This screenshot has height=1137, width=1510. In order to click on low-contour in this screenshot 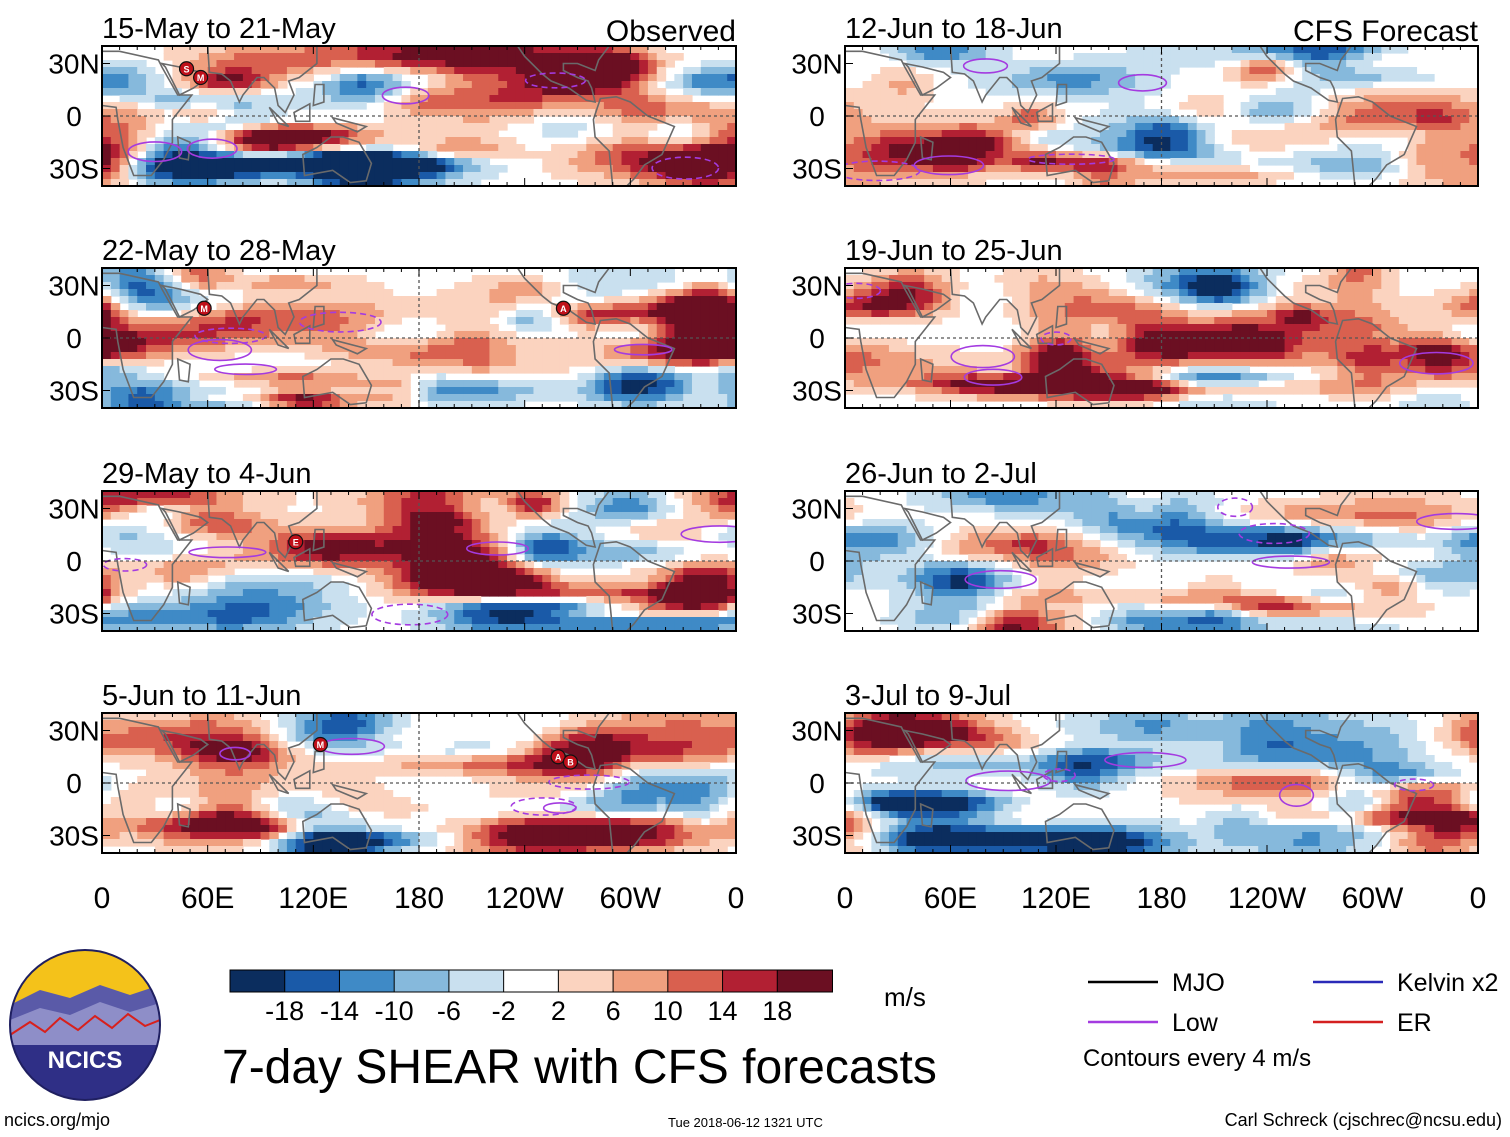, I will do `click(220, 350)`.